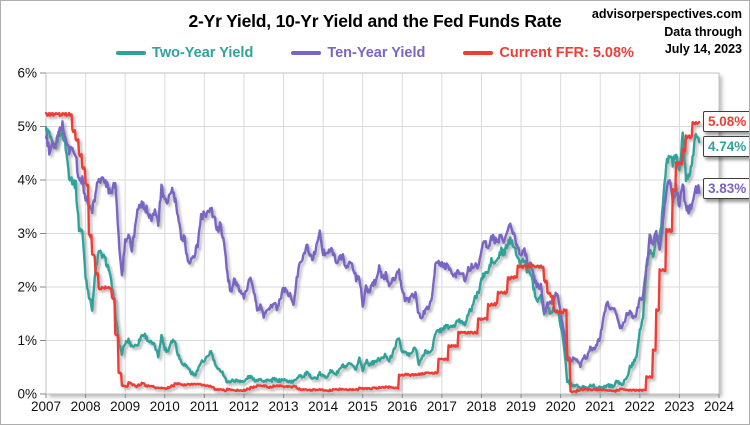 This screenshot has height=425, width=750. Describe the element at coordinates (86, 406) in the screenshot. I see `svg-text: 2008` at that location.